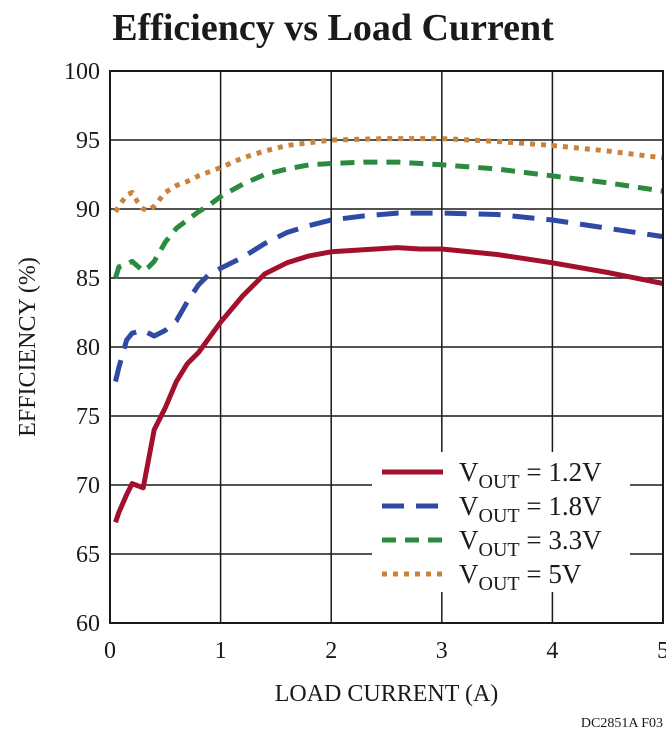  What do you see at coordinates (88, 417) in the screenshot?
I see `y-tick-label: 75` at bounding box center [88, 417].